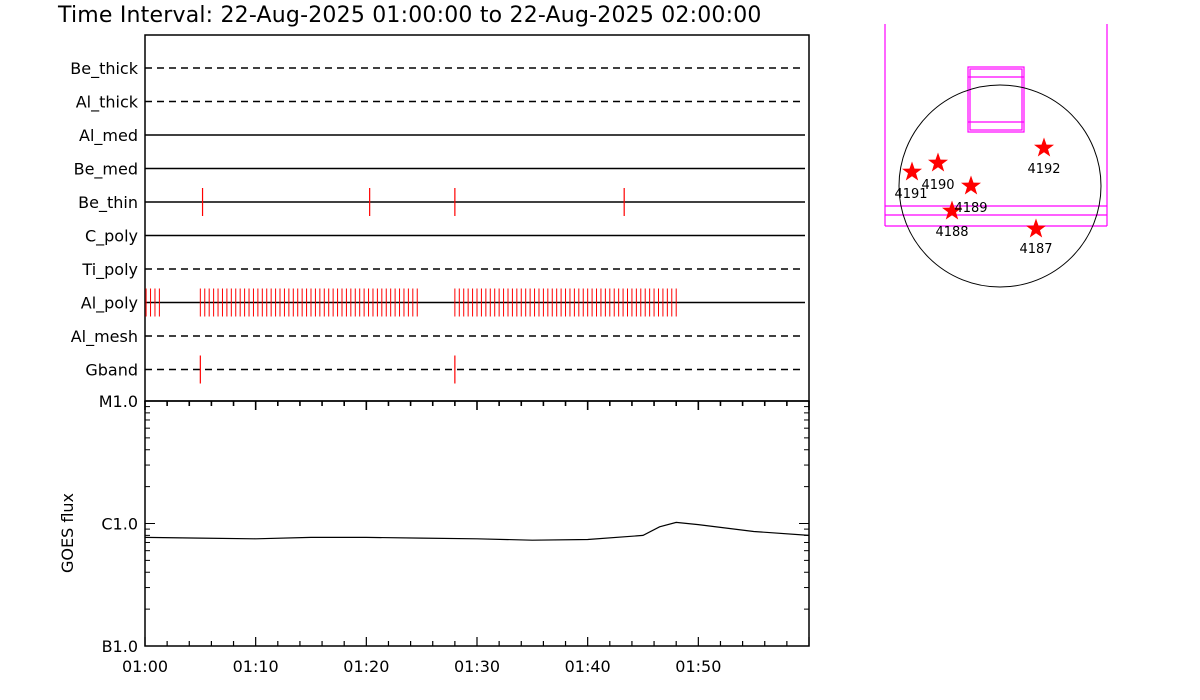 The width and height of the screenshot is (1200, 700). Describe the element at coordinates (588, 666) in the screenshot. I see `x-tick-label-4: 01:40` at that location.